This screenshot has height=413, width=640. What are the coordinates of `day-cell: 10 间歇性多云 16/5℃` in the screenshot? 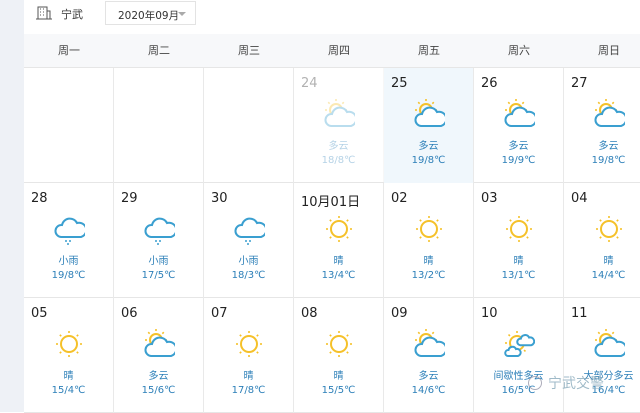 It's located at (519, 355).